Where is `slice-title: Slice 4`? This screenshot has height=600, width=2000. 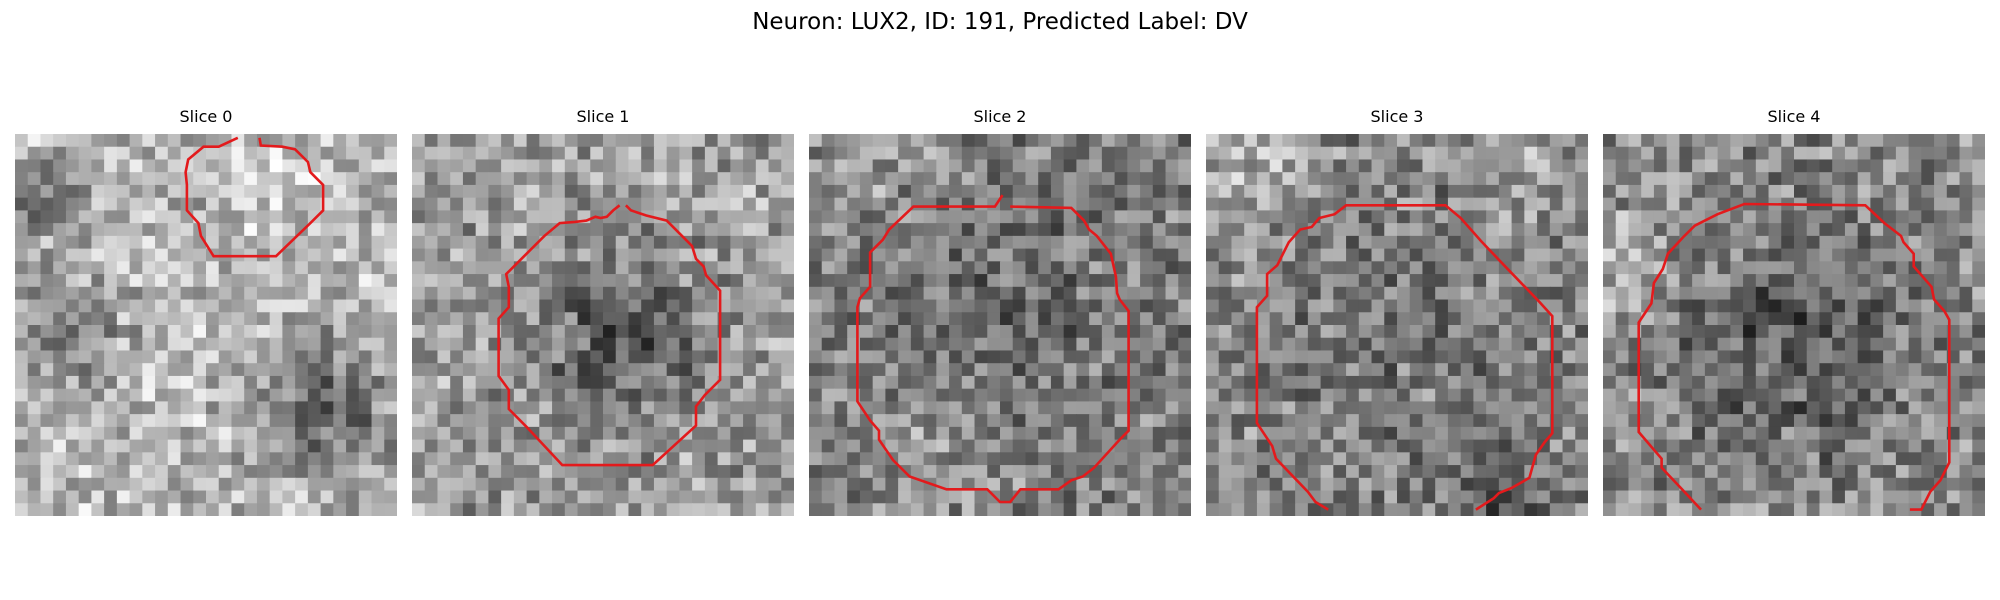 slice-title: Slice 4 is located at coordinates (1794, 116).